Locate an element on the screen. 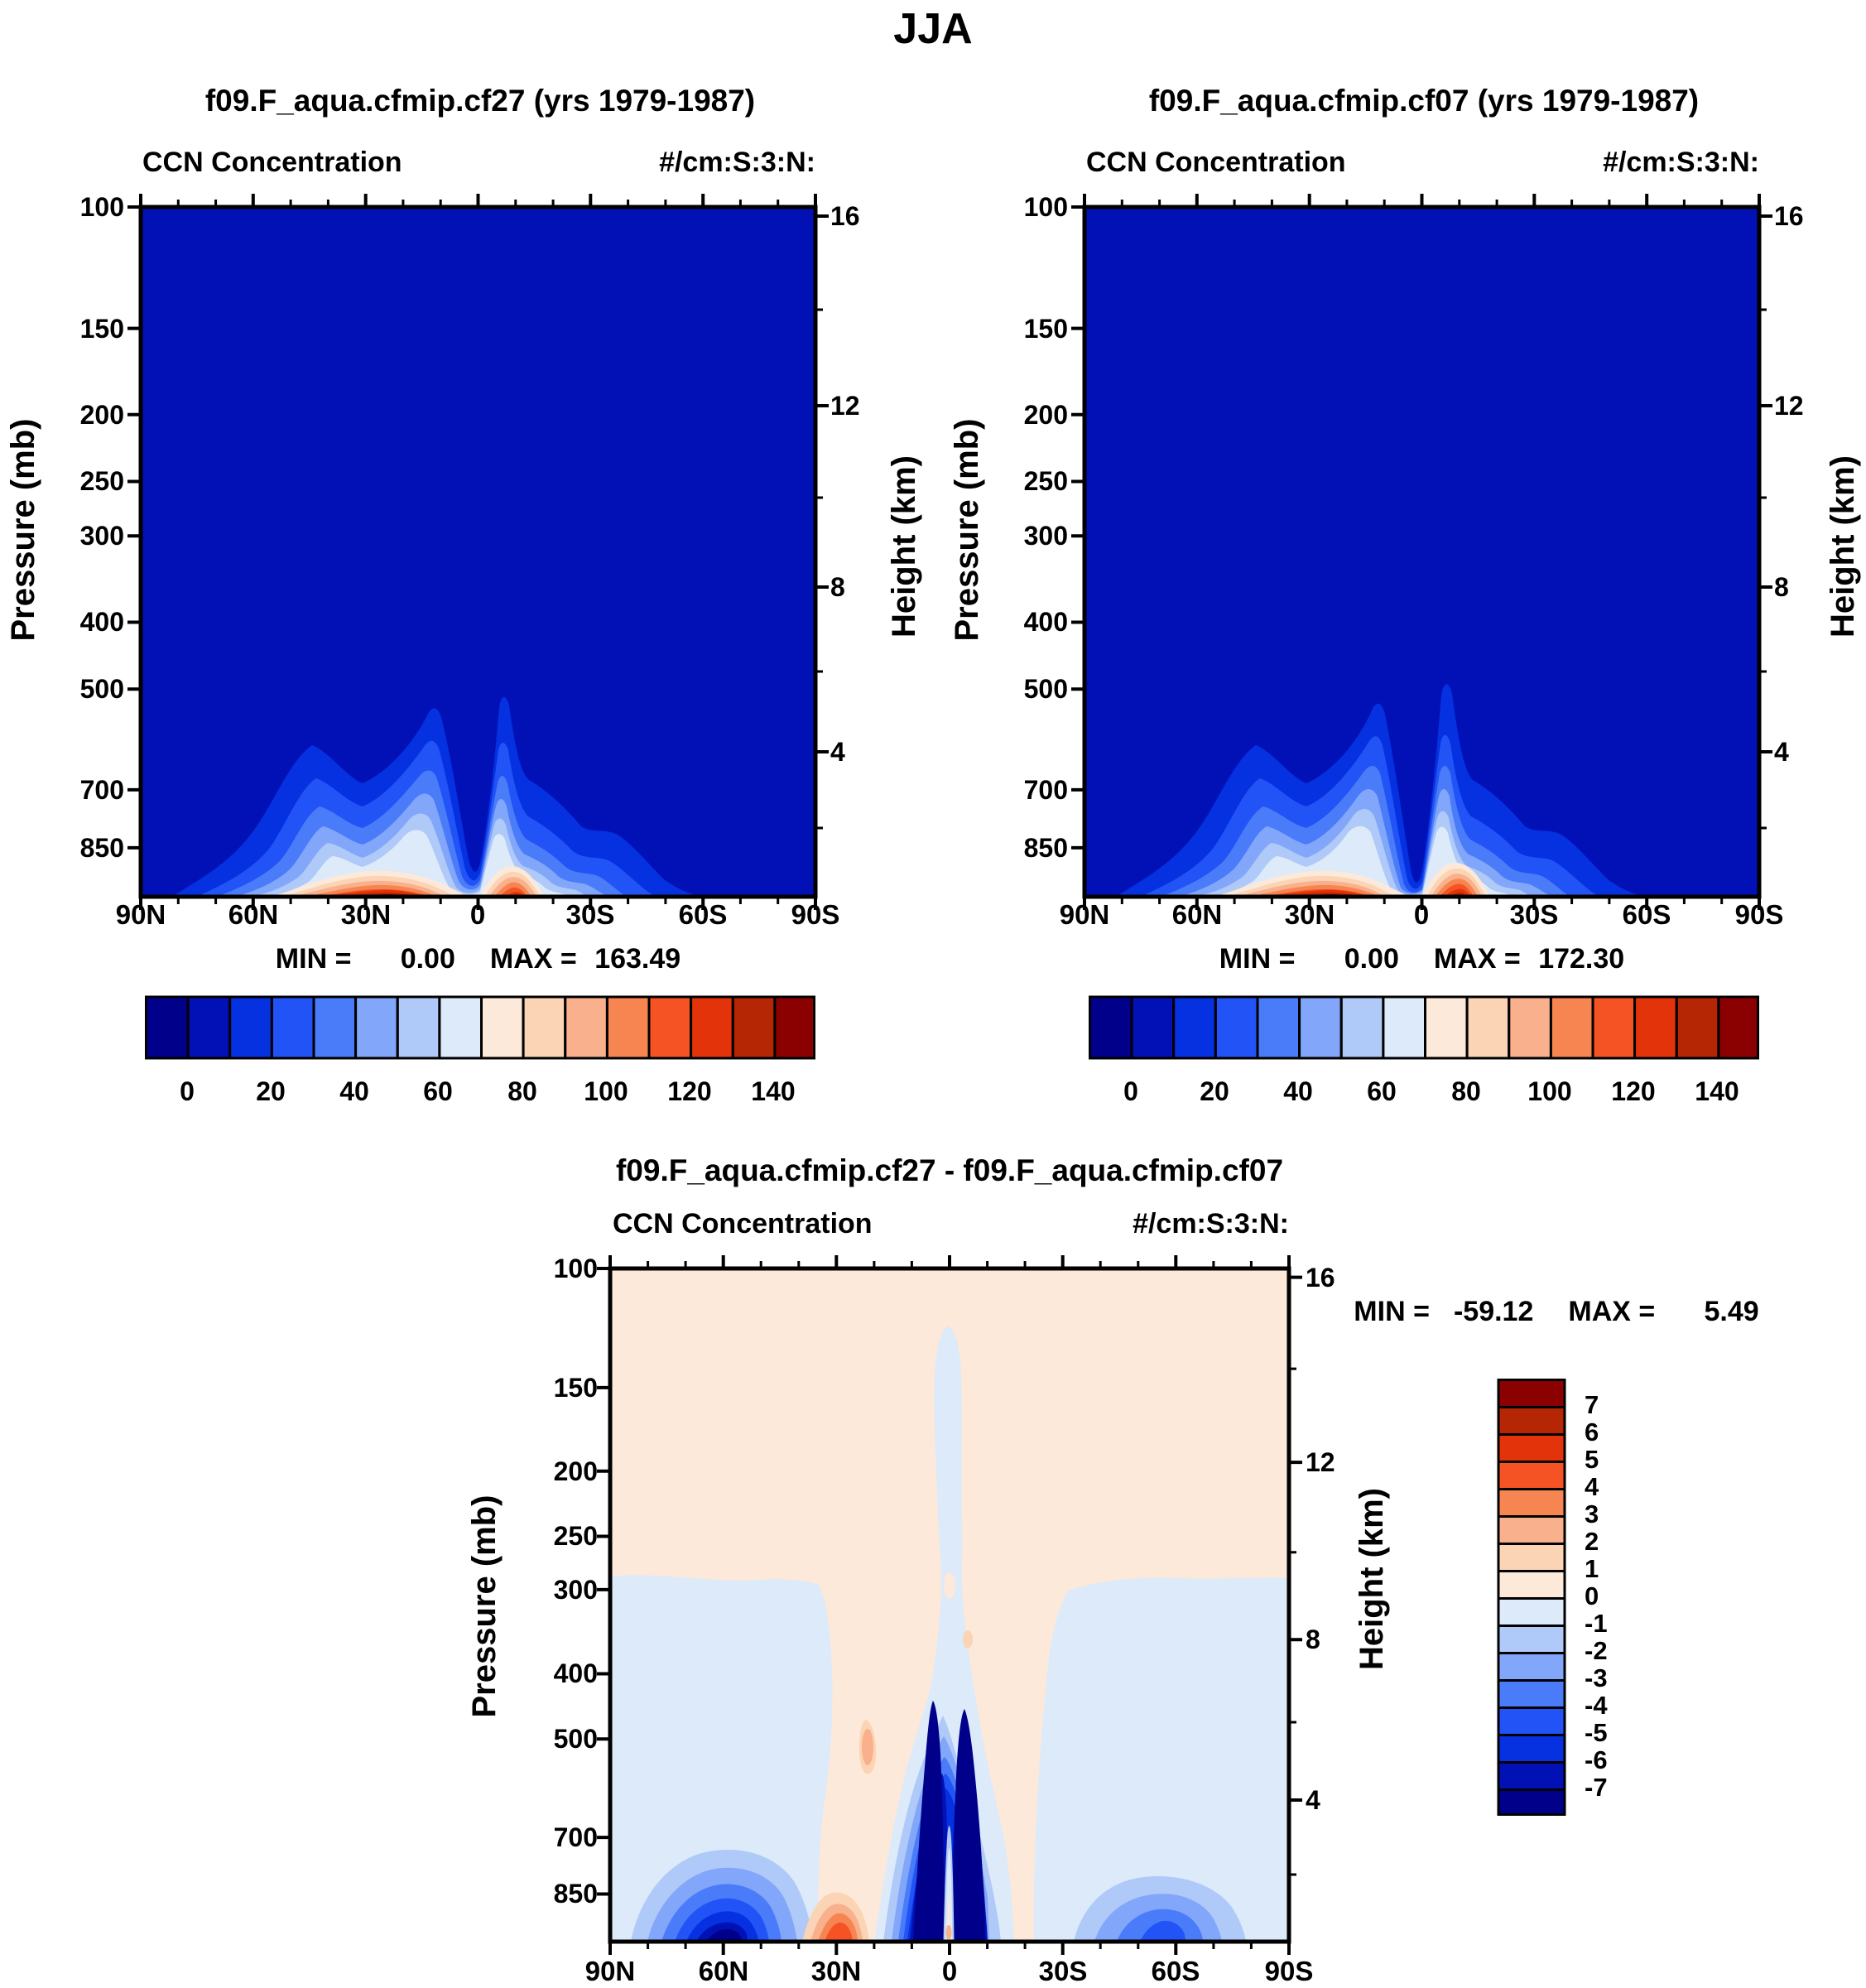 This screenshot has width=1866, height=1988. panel-cf27-minmax: MIN = 0.00 MAX = 163.49 is located at coordinates (478, 958).